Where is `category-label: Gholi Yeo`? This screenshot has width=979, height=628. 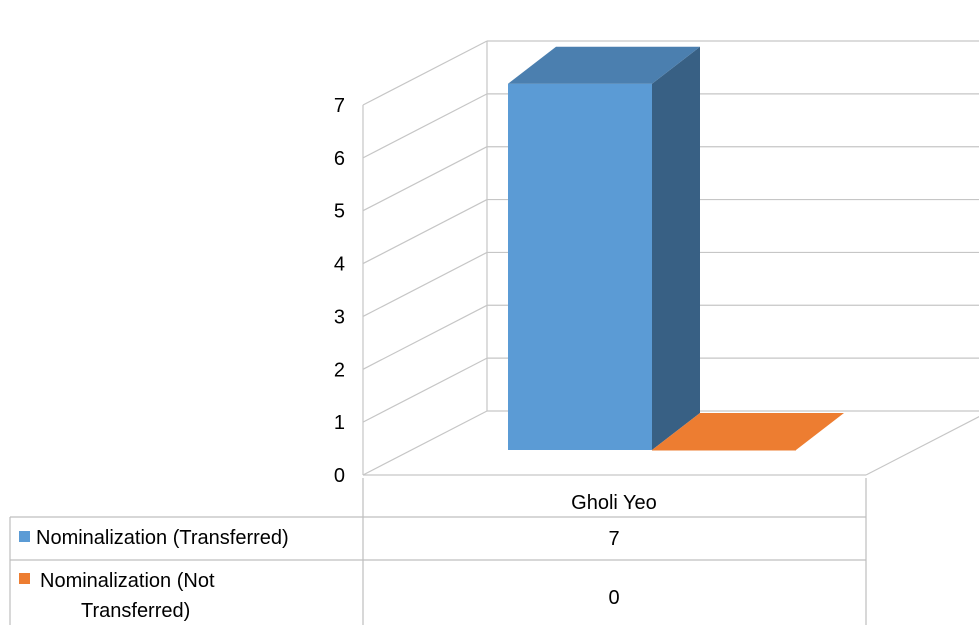
category-label: Gholi Yeo is located at coordinates (614, 503).